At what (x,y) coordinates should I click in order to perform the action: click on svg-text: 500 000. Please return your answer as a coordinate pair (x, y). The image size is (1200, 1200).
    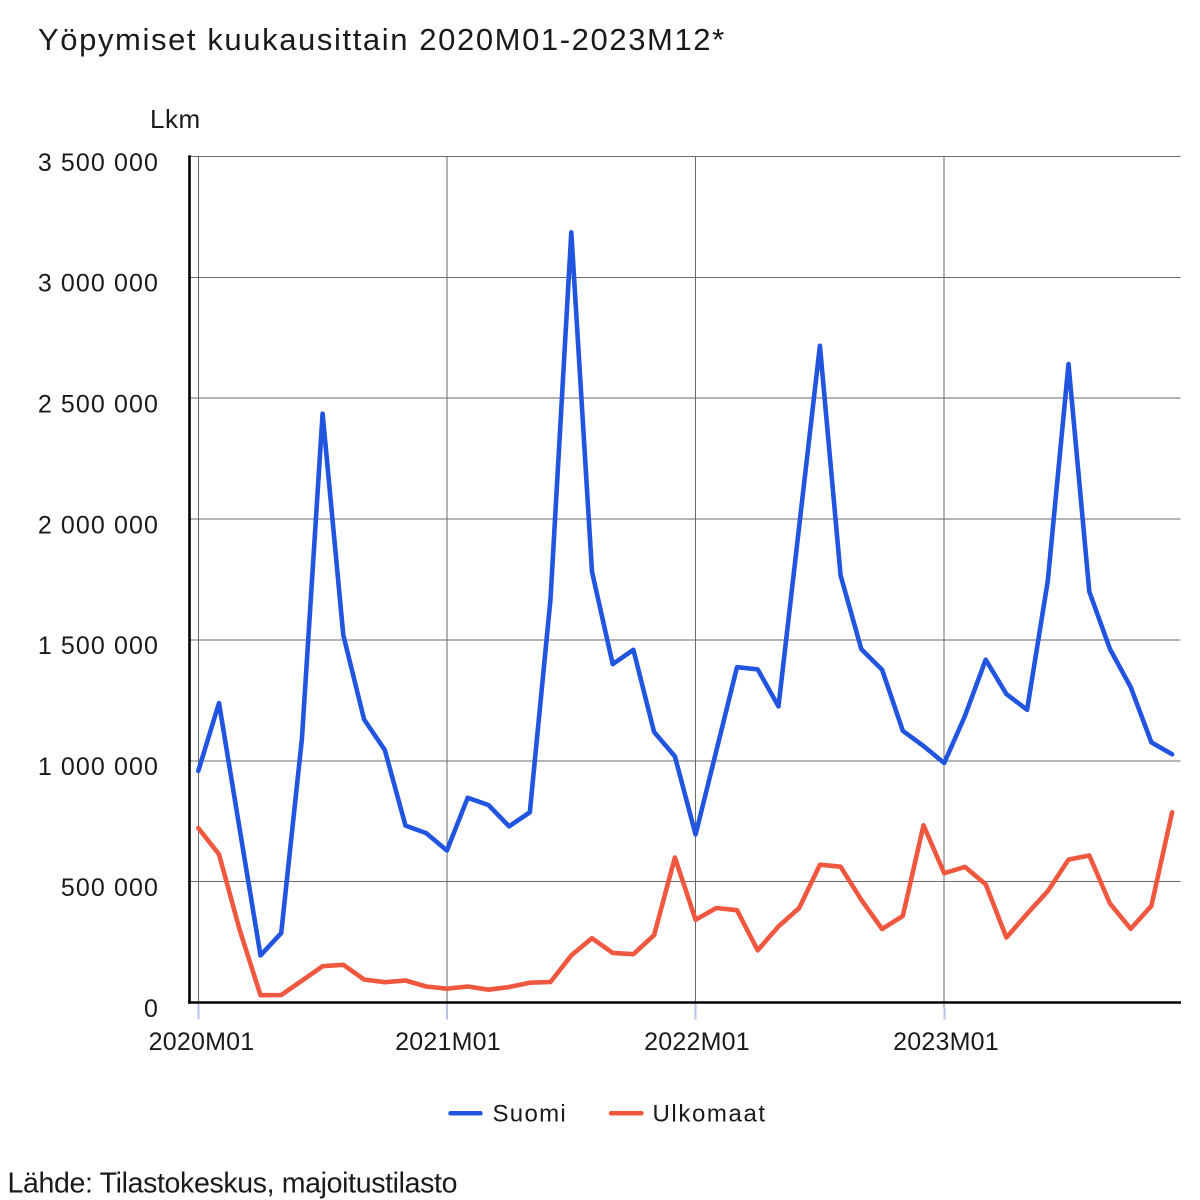
    Looking at the image, I should click on (110, 888).